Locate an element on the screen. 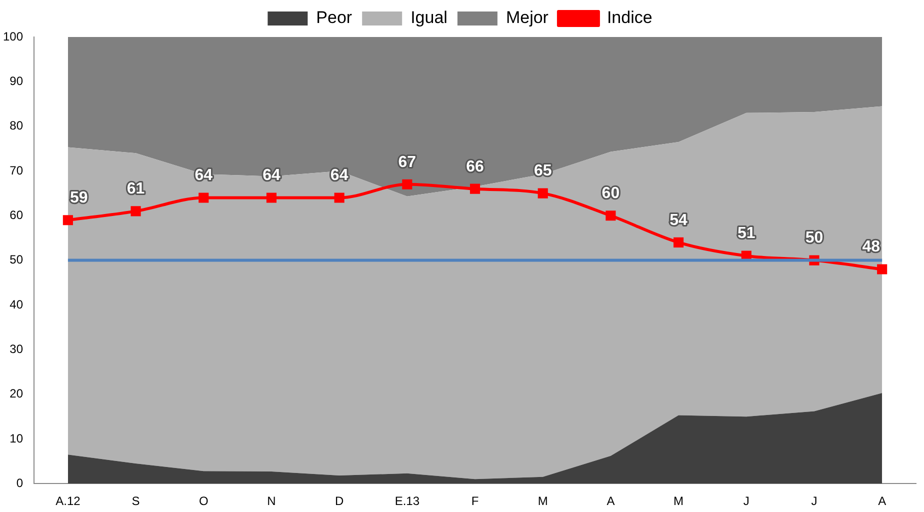  y-tick-label: 60 is located at coordinates (17, 215).